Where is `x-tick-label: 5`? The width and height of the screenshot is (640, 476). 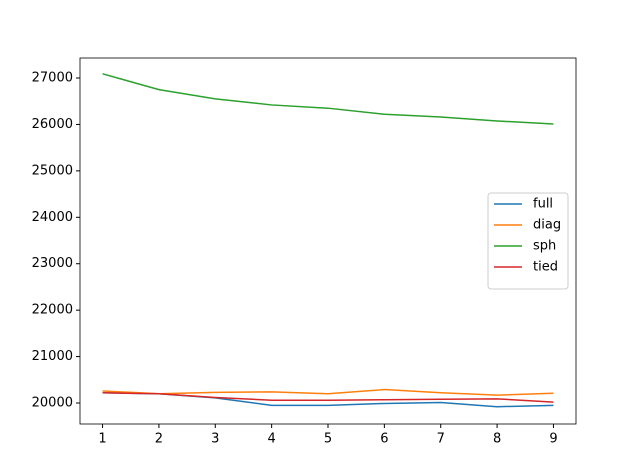 x-tick-label: 5 is located at coordinates (328, 439).